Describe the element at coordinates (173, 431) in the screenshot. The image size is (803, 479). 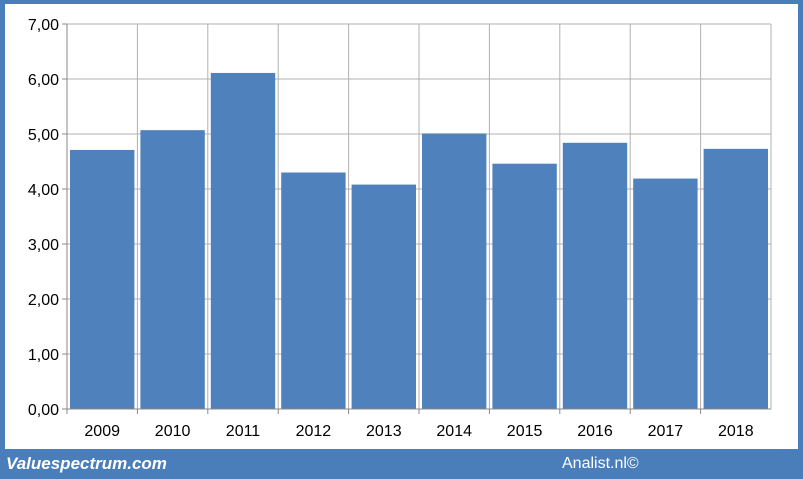
I see `x-tick-label: 2010` at that location.